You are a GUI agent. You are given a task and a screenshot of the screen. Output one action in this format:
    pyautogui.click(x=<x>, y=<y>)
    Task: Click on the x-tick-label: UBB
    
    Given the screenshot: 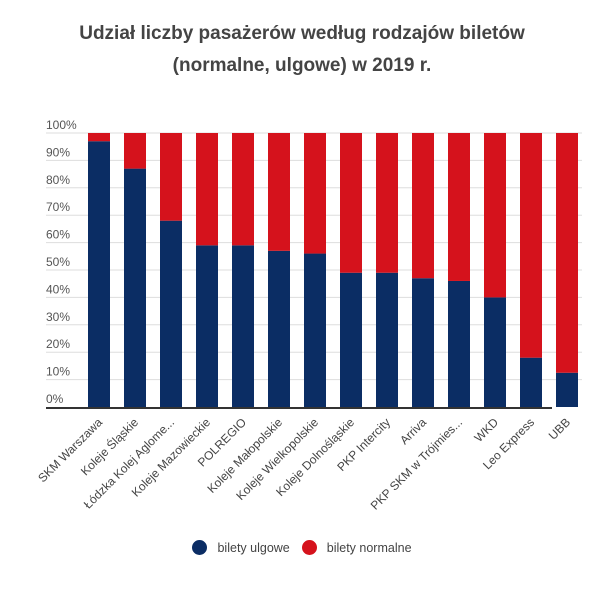 What is the action you would take?
    pyautogui.click(x=559, y=428)
    